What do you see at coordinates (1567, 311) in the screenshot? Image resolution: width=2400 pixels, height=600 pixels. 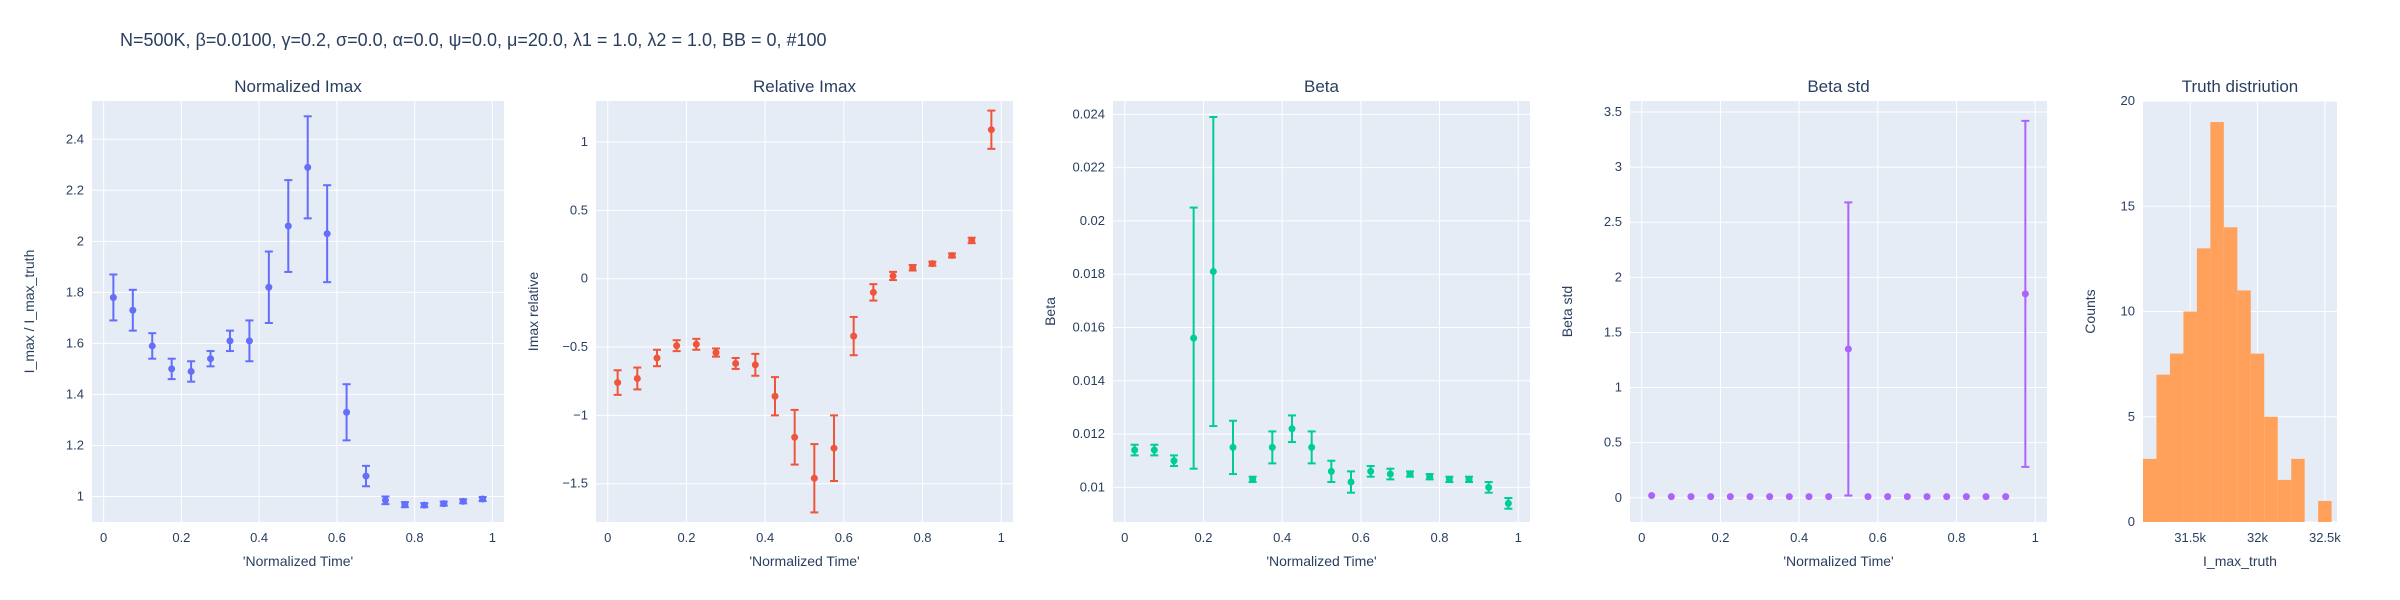 I see `y-axis-label: Beta std` at bounding box center [1567, 311].